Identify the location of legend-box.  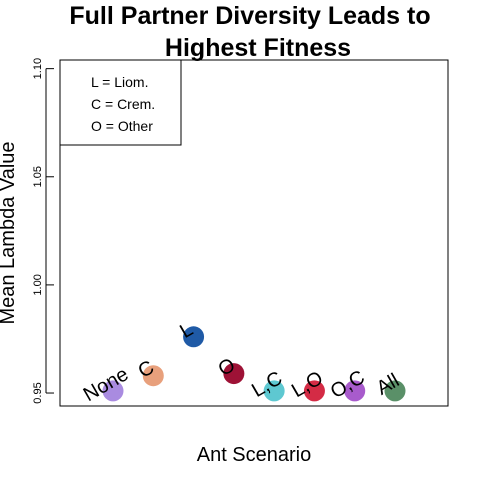
(120, 102).